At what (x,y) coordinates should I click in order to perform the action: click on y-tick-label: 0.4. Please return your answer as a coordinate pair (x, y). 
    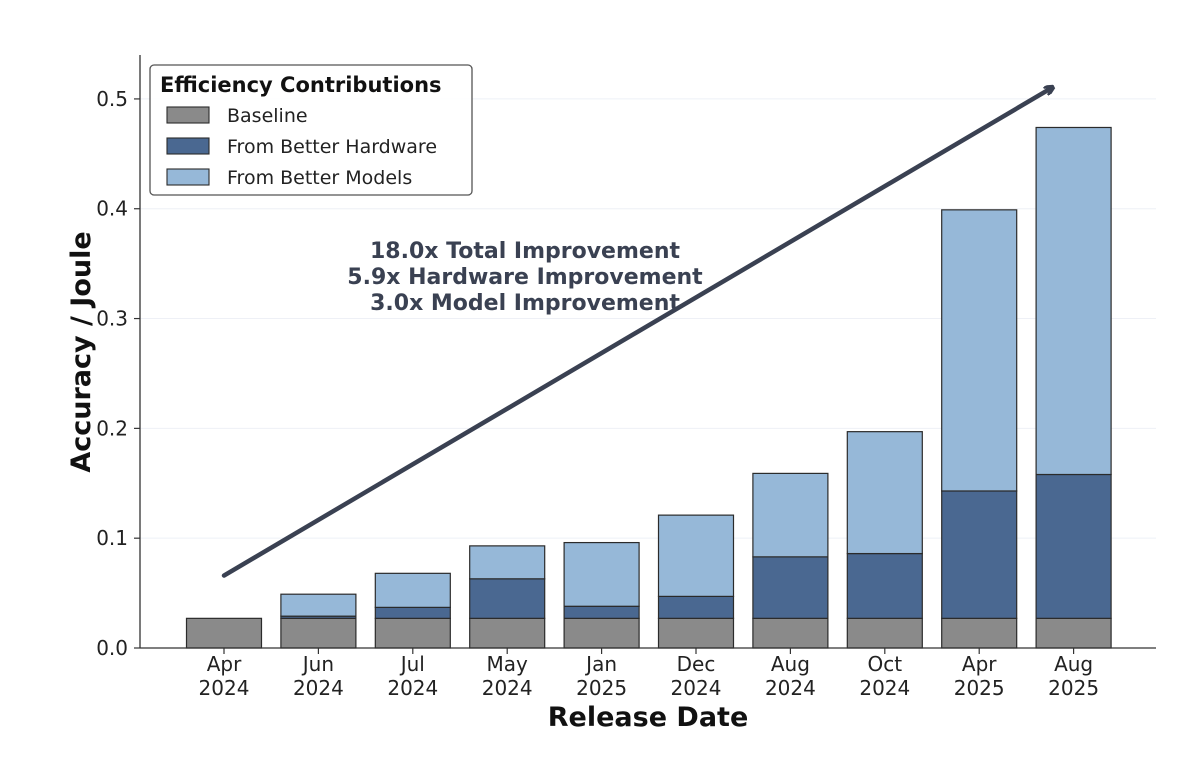
    Looking at the image, I should click on (112, 209).